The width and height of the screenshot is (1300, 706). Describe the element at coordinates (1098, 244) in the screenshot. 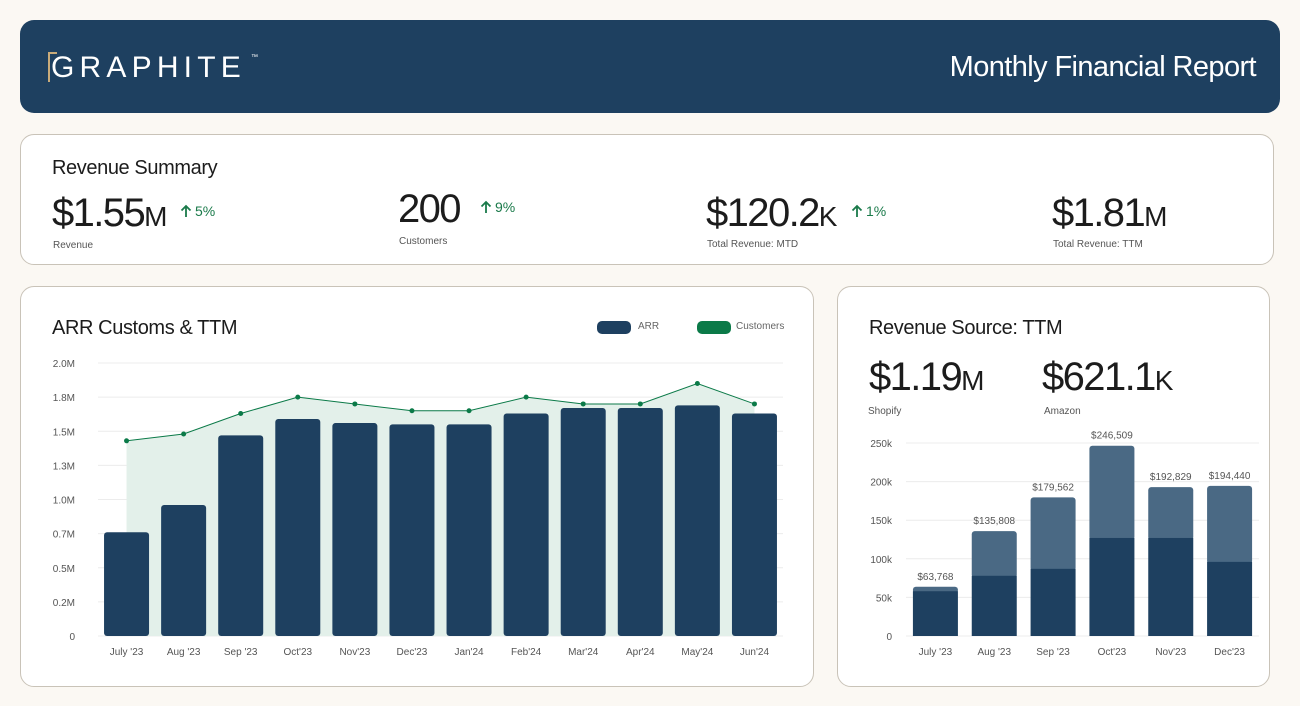

I see `kpi-label: Total Revenue: TTM` at that location.